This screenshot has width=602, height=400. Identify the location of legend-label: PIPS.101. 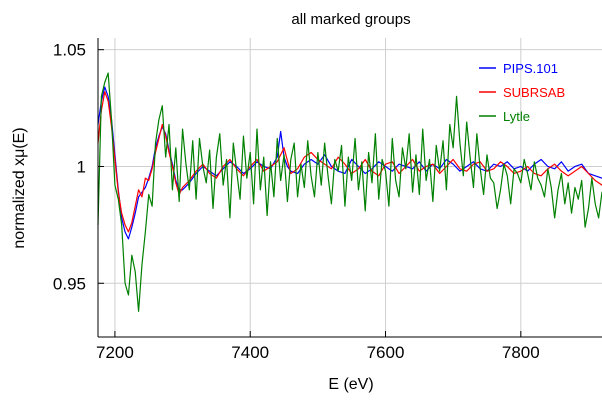
(530, 68).